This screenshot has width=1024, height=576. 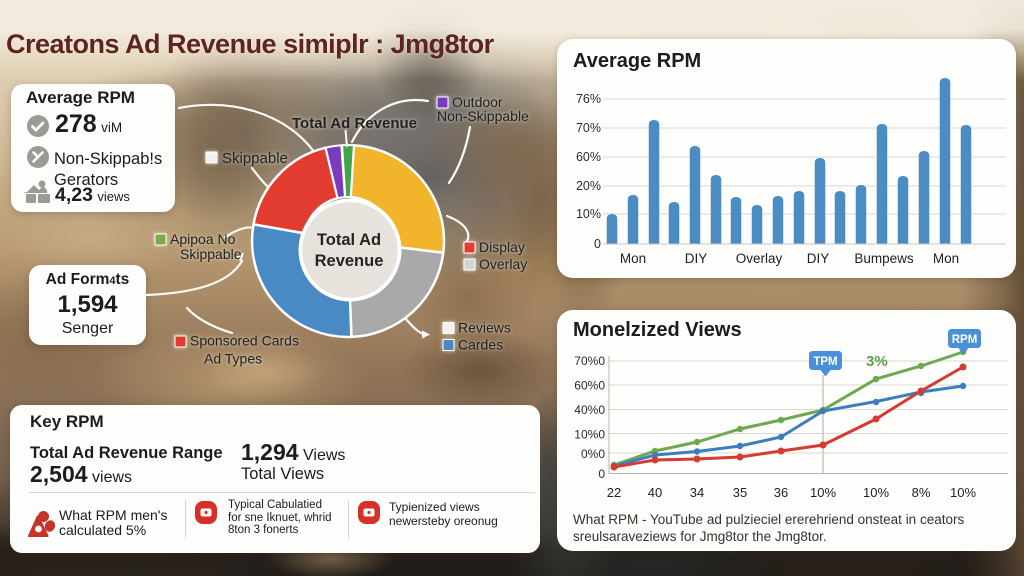 What do you see at coordinates (921, 492) in the screenshot?
I see `svg-text: 8%` at bounding box center [921, 492].